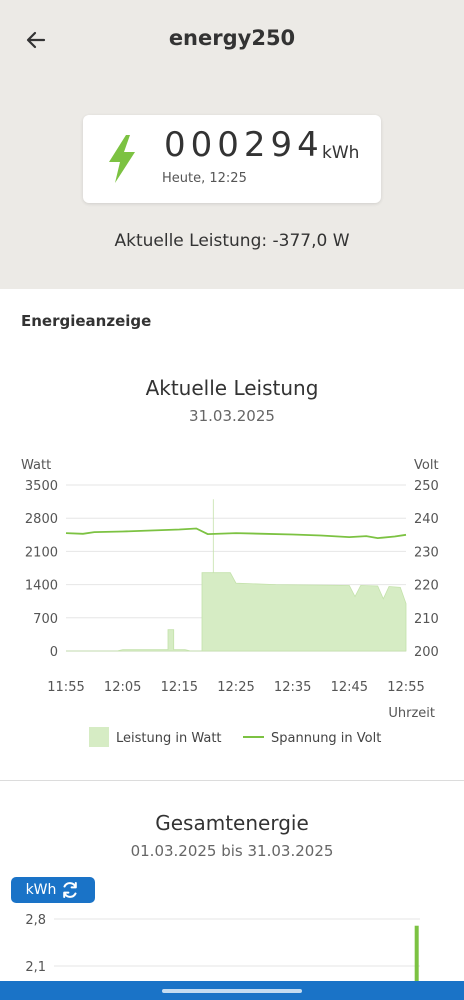  Describe the element at coordinates (41, 552) in the screenshot. I see `y-tick-label-left: 2100` at that location.